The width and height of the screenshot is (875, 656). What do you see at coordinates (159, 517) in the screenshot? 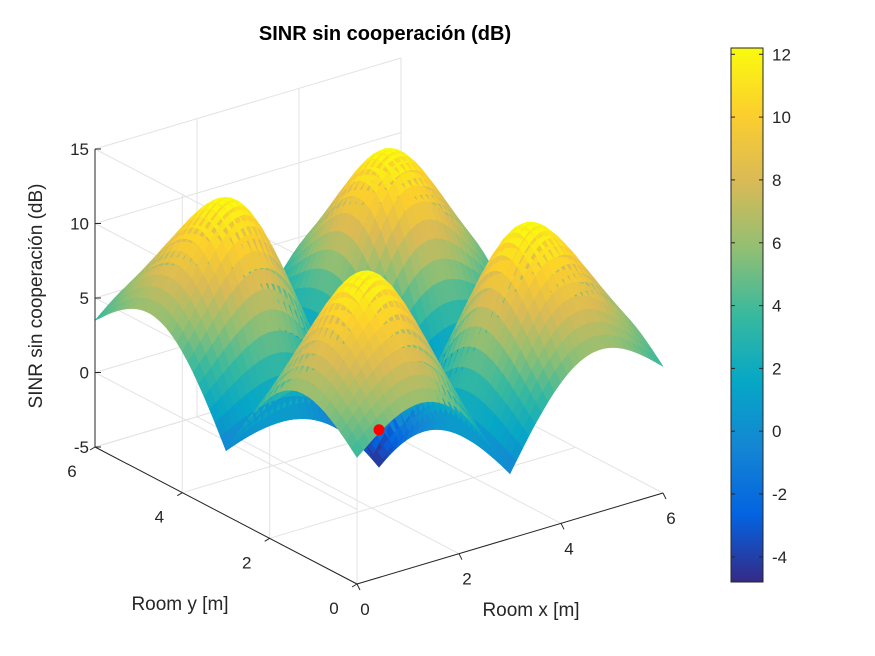
I see `y-tick-label: 4` at bounding box center [159, 517].